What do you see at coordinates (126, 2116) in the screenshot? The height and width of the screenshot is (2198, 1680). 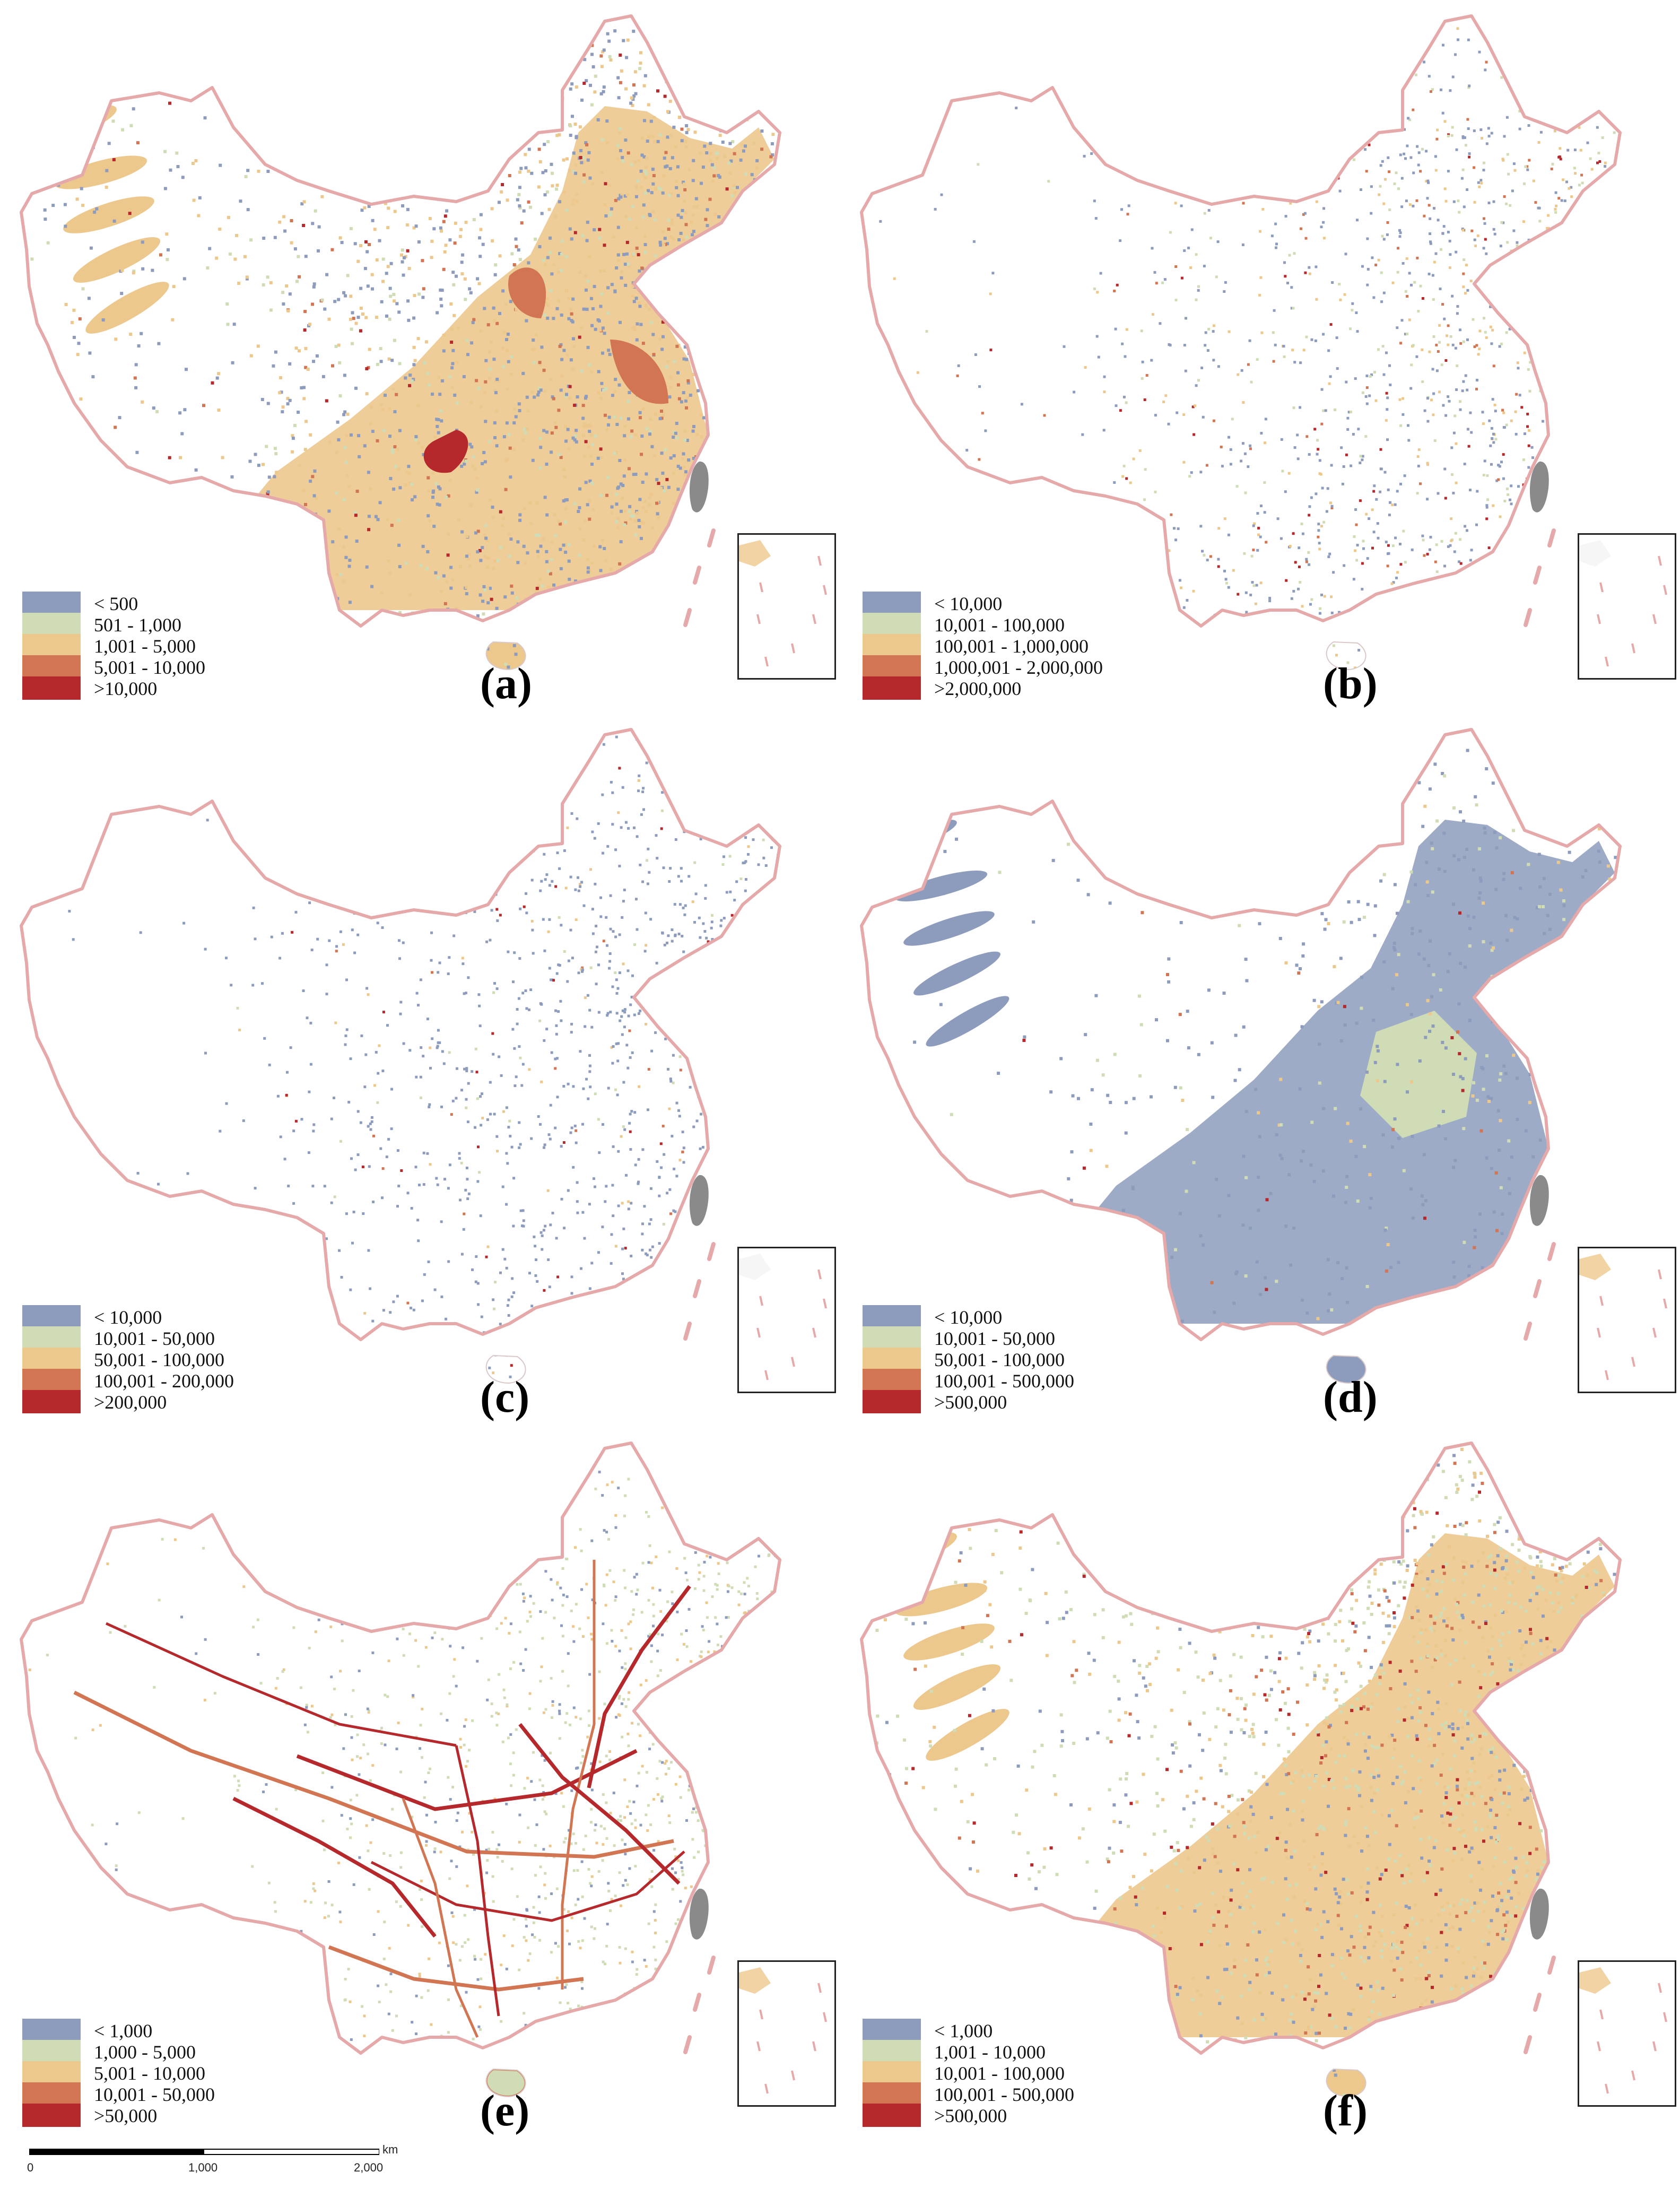 I see `legend-label: >50,000` at bounding box center [126, 2116].